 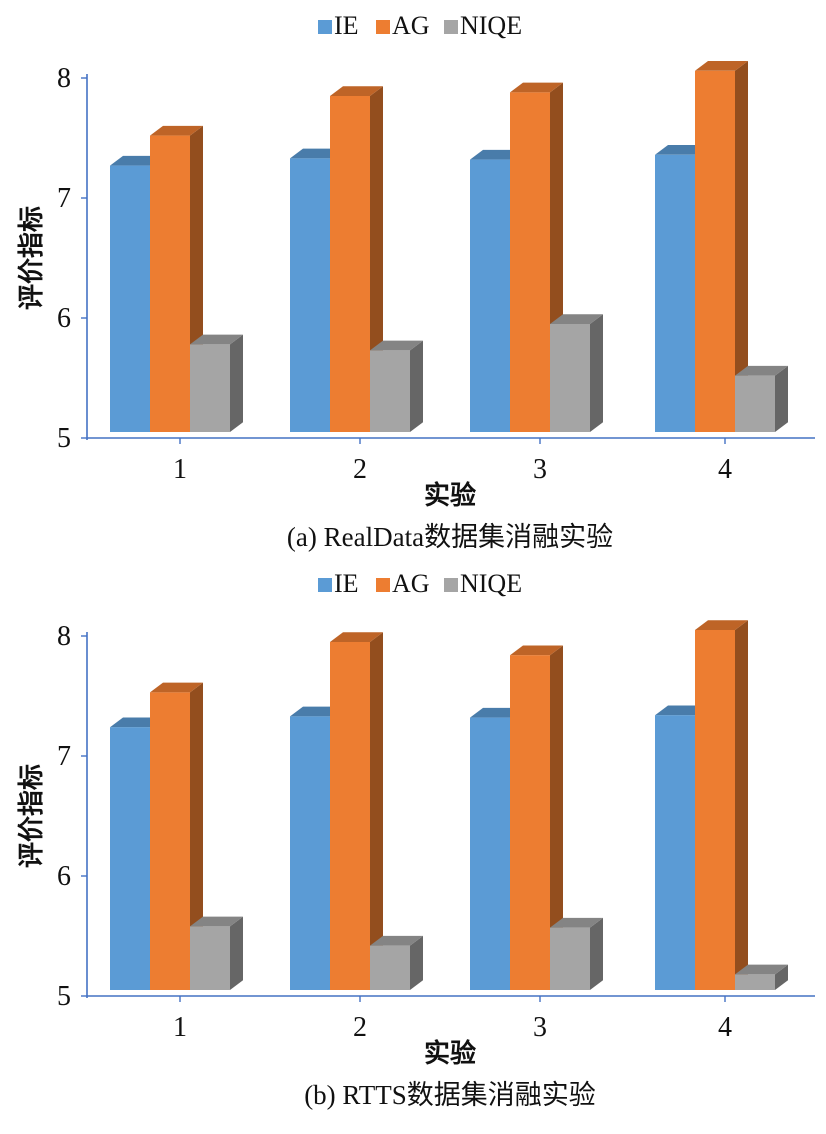 I want to click on figure-caption: (b) RTTS数据集消融实验, so click(x=450, y=1095).